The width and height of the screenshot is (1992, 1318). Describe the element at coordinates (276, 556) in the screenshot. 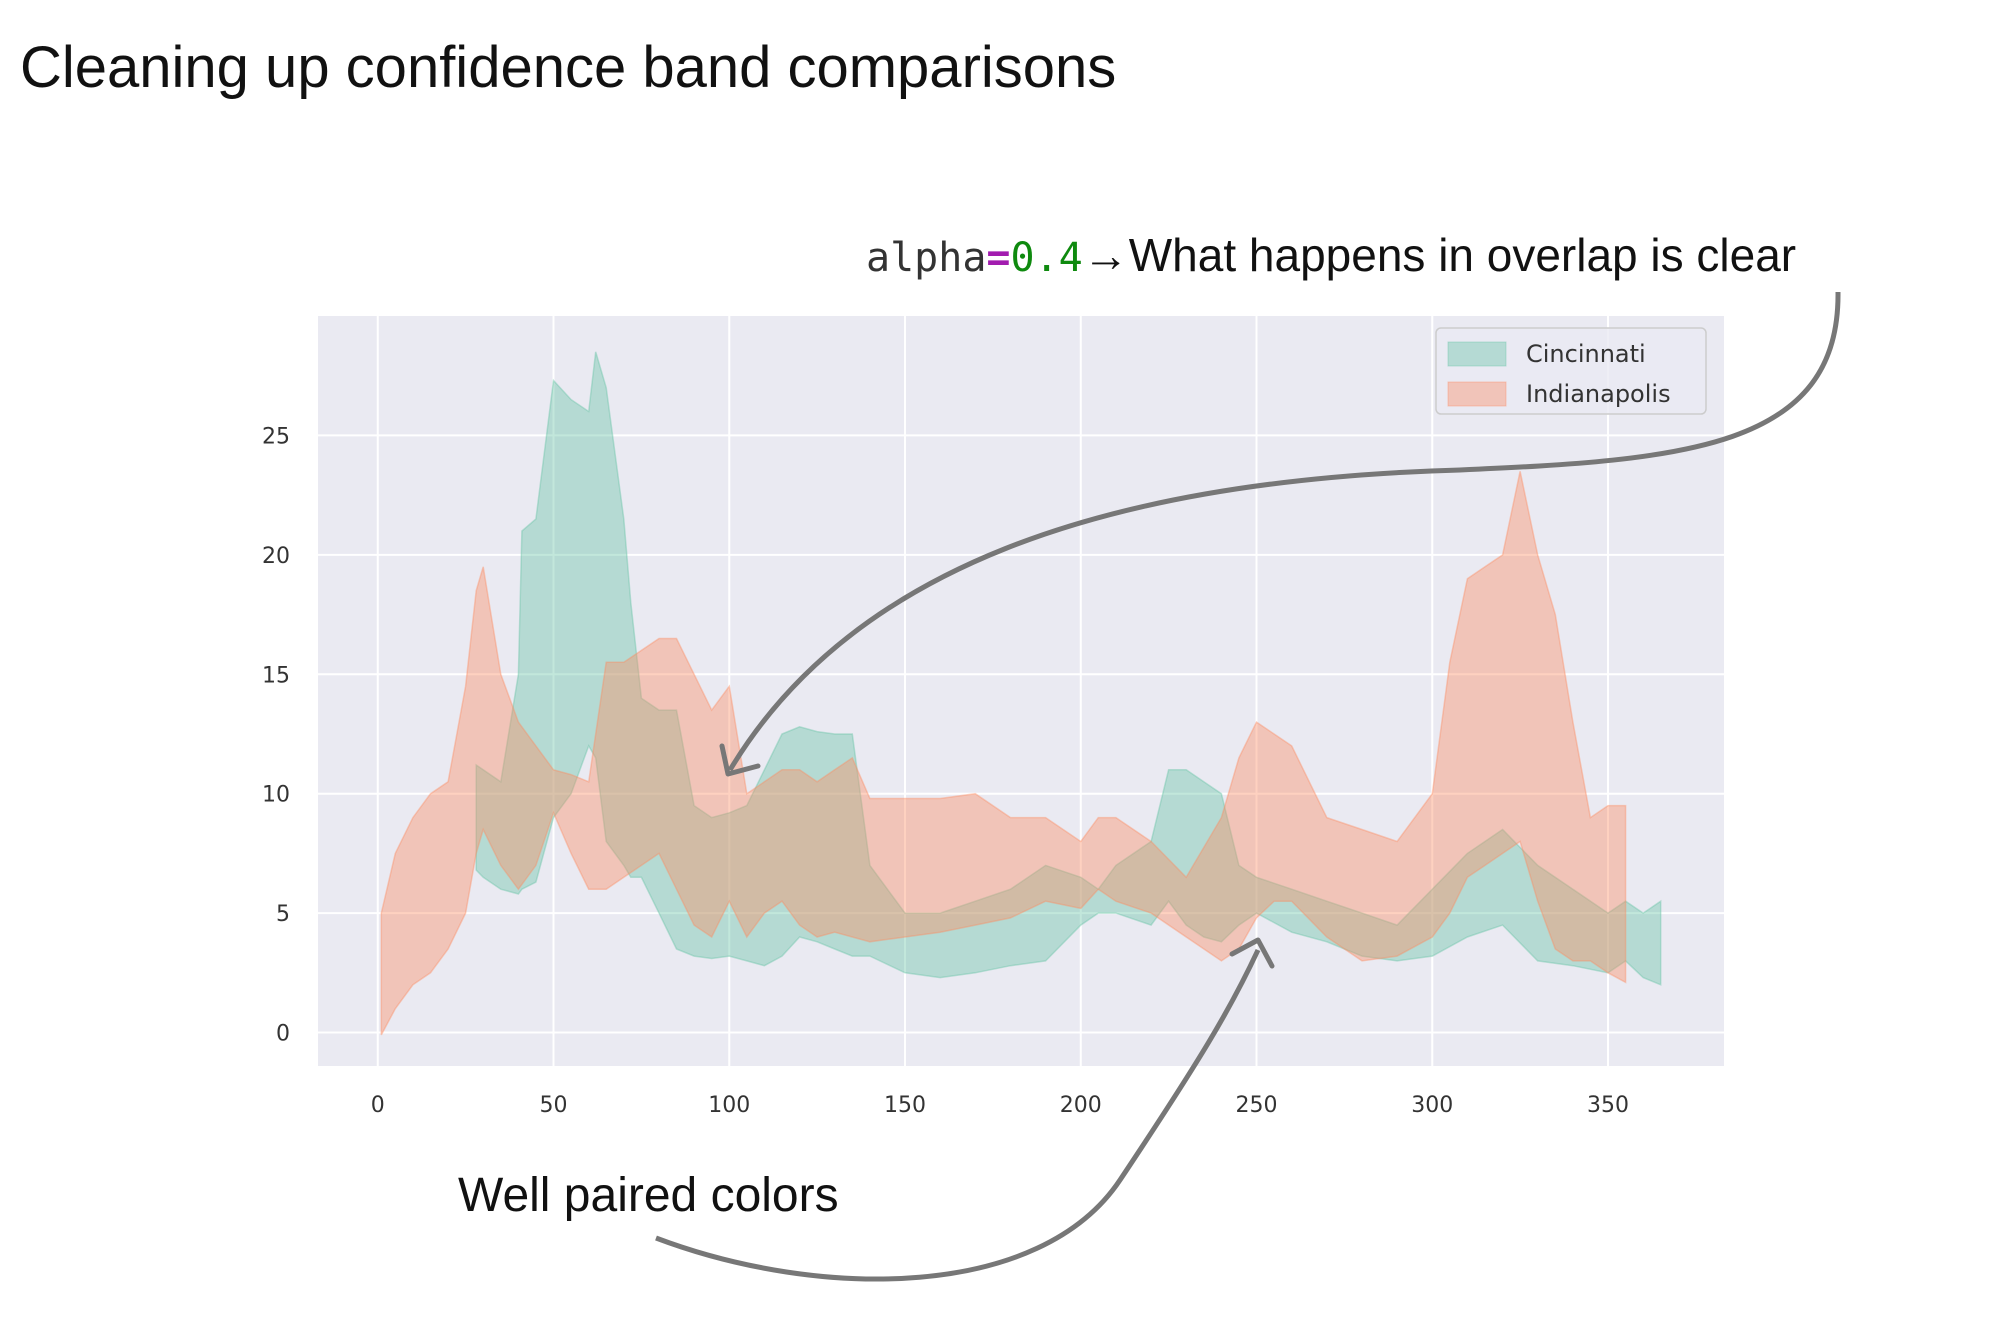

I see `y-tick-label: 20` at that location.